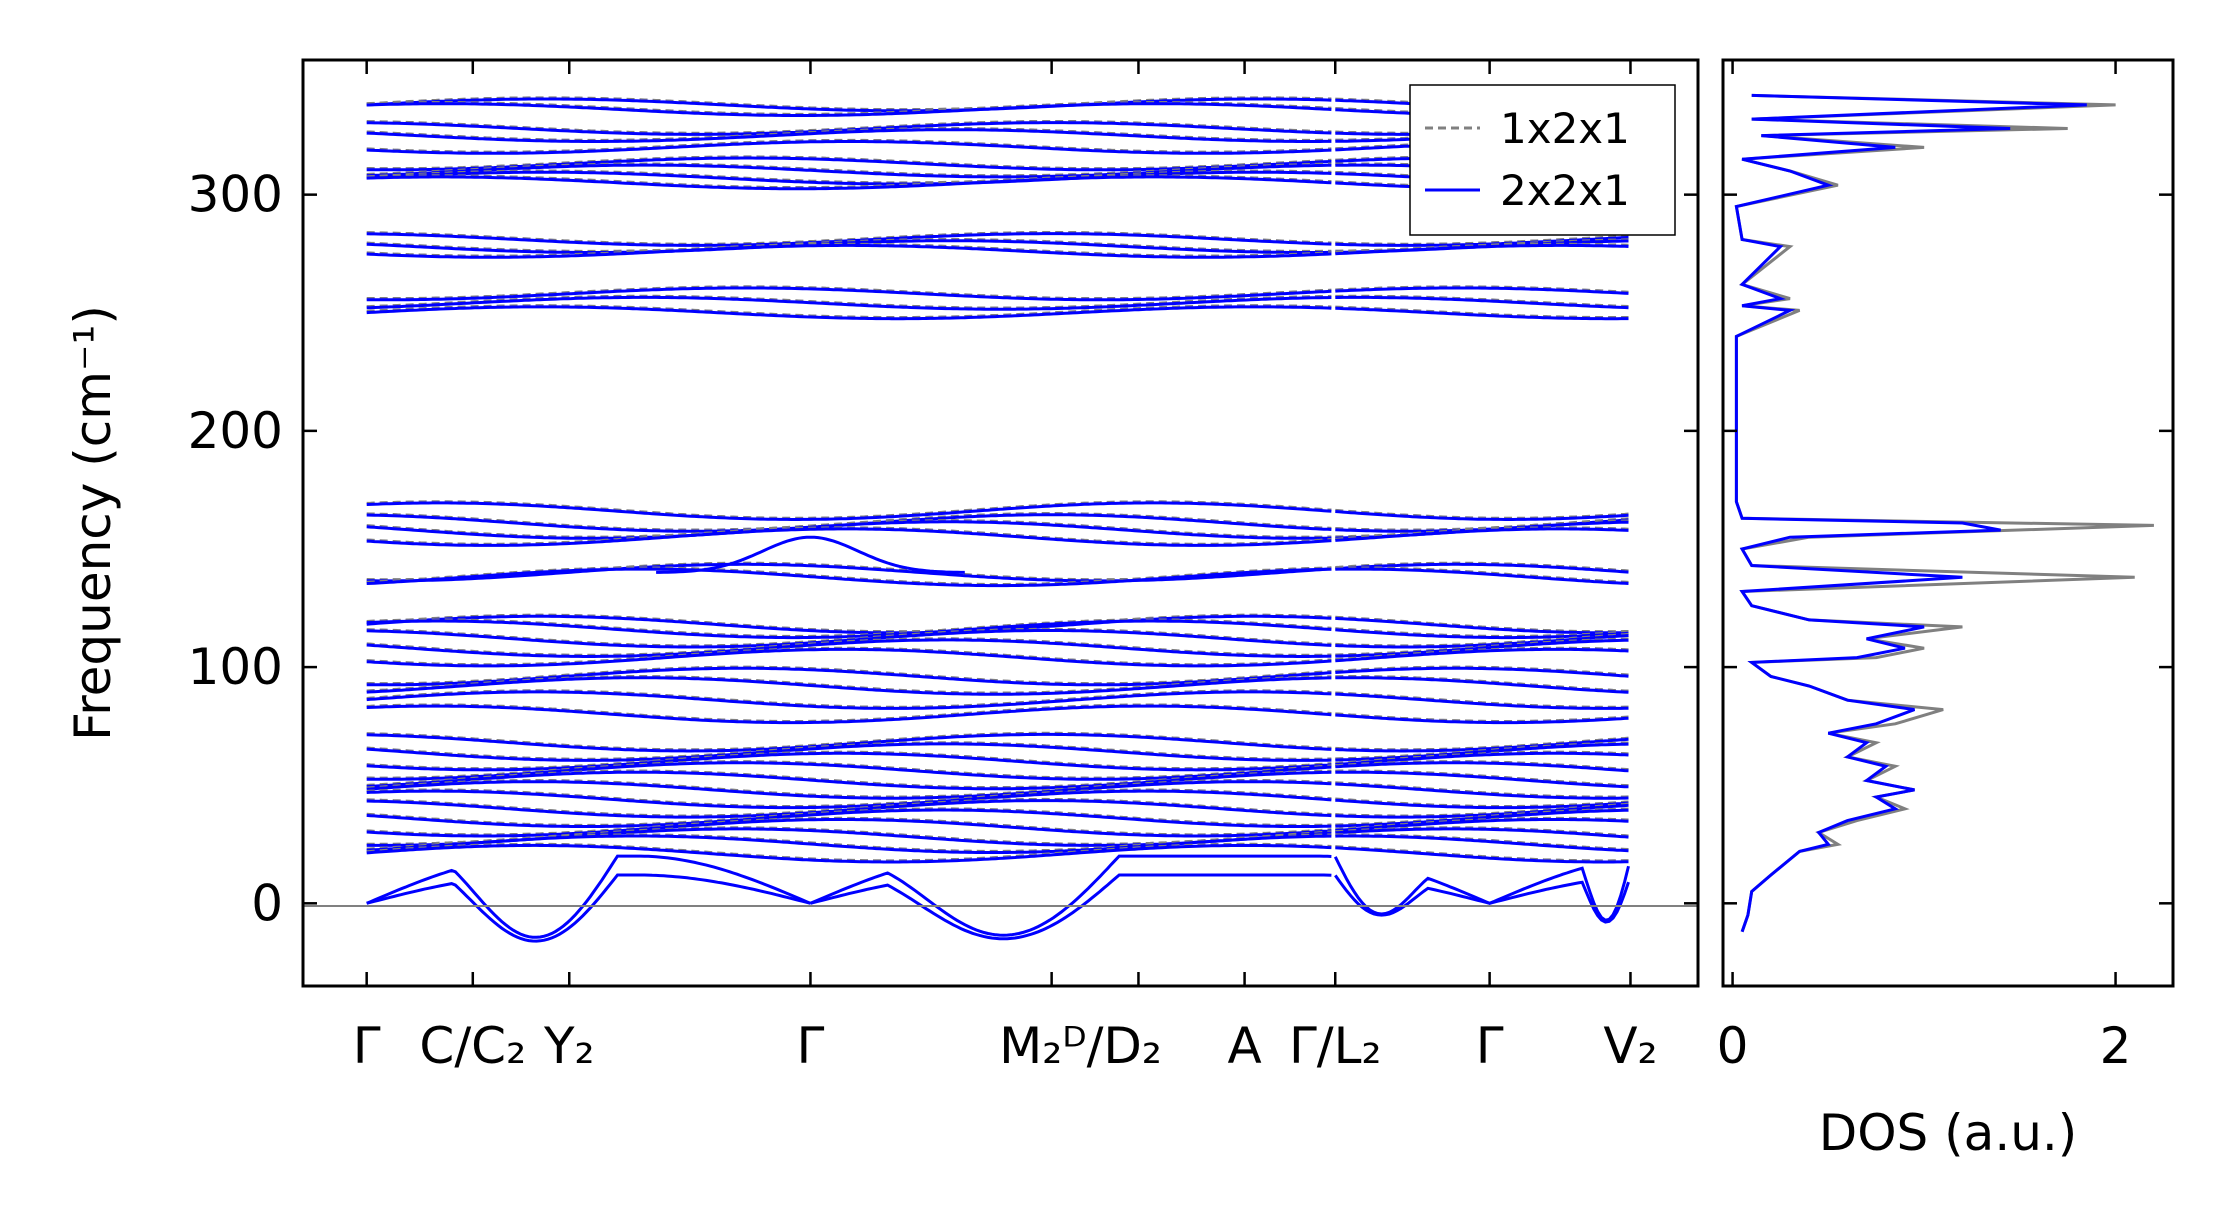 This screenshot has height=1220, width=2222. I want to click on dos-axis-title: DOS (a.u.), so click(1948, 1133).